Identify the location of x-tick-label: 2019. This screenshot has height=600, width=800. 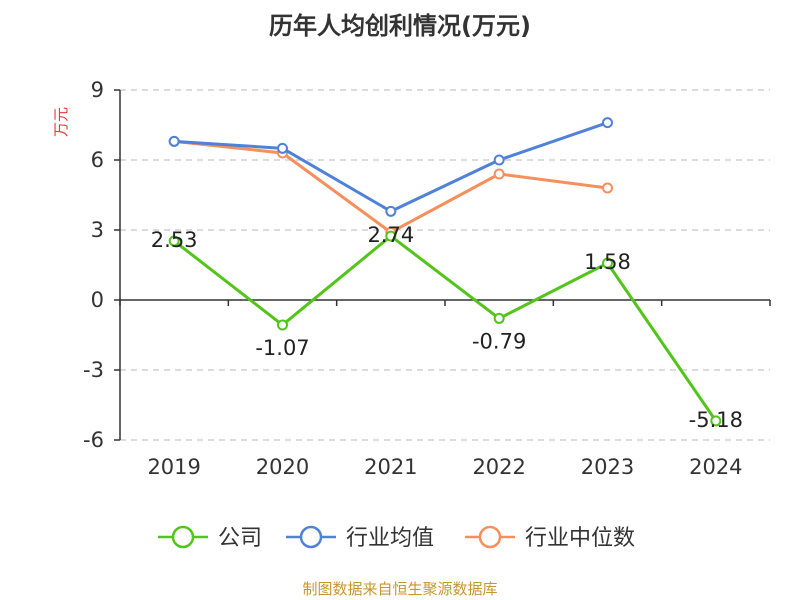
(173, 467).